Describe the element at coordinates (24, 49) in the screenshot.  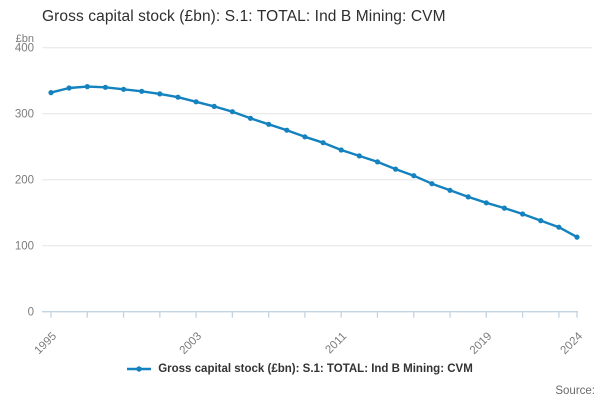
I see `y-tick-label: 400` at that location.